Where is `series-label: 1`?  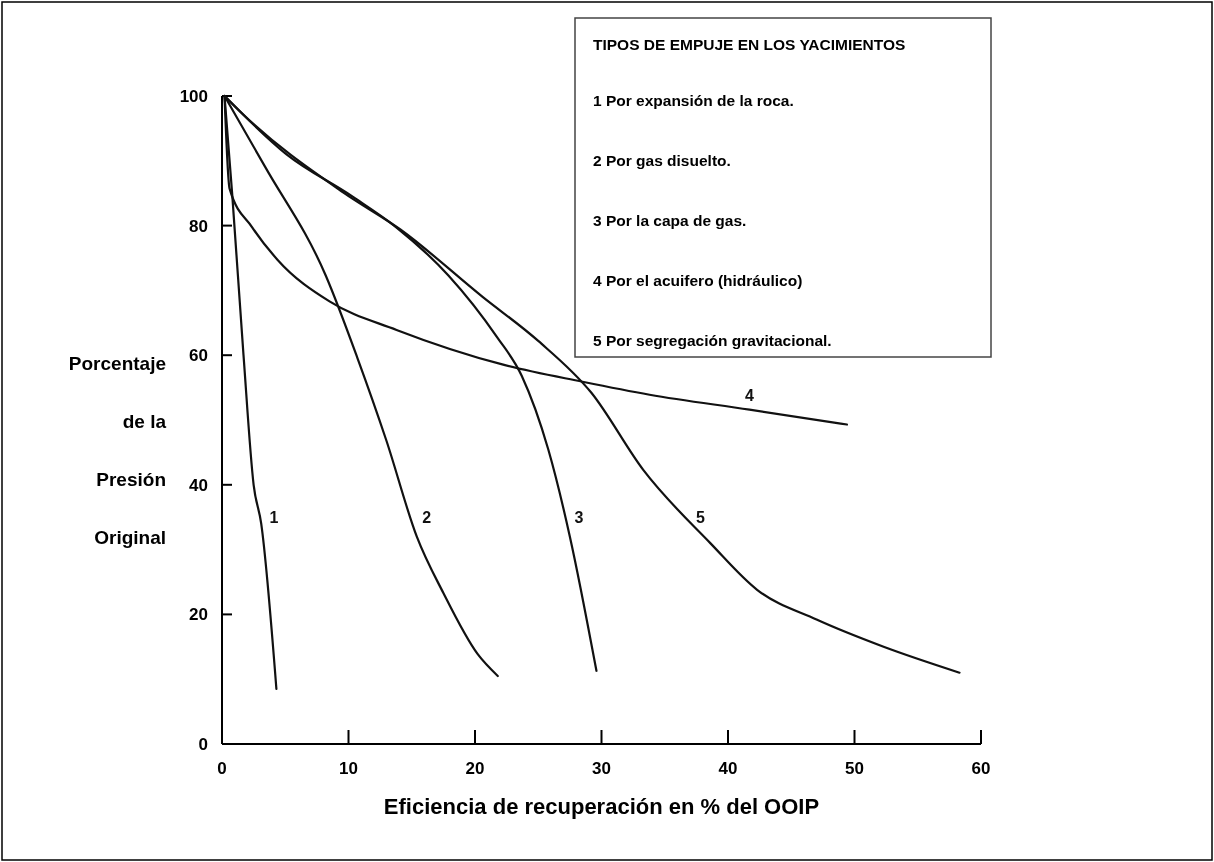 series-label: 1 is located at coordinates (274, 517).